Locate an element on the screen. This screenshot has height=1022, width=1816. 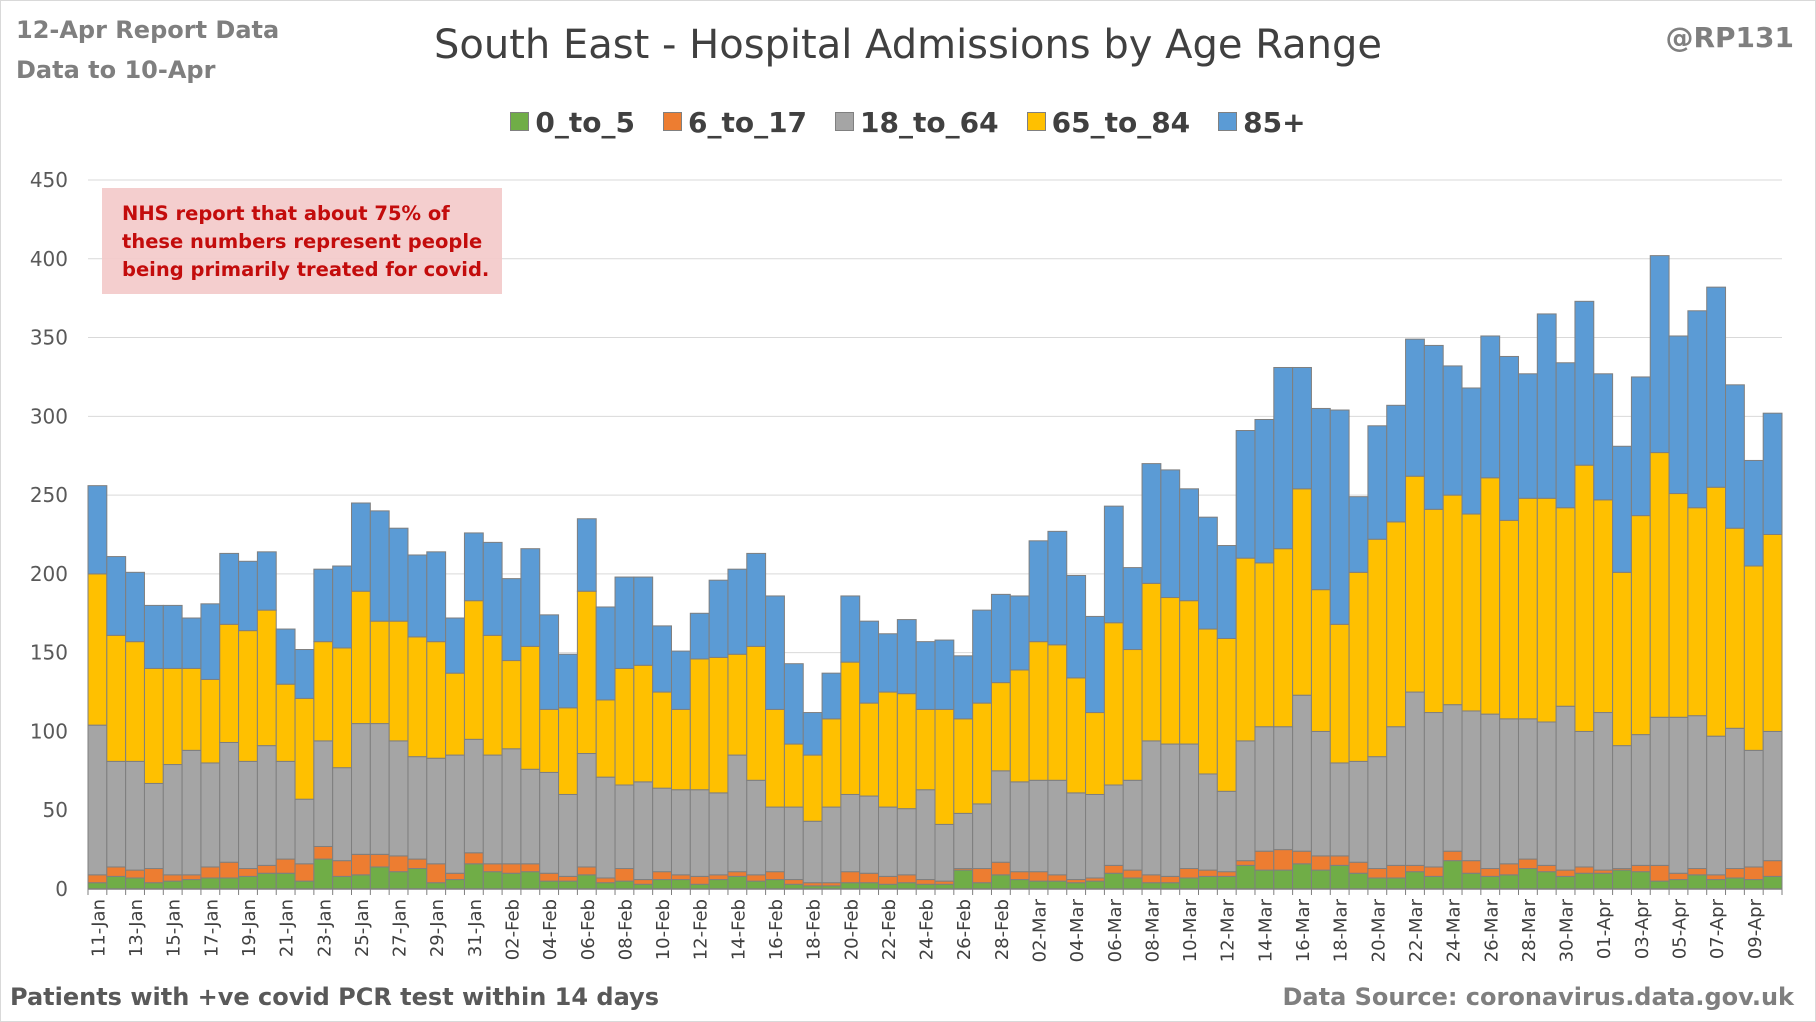
x-tick-label: 24-Feb is located at coordinates (927, 929).